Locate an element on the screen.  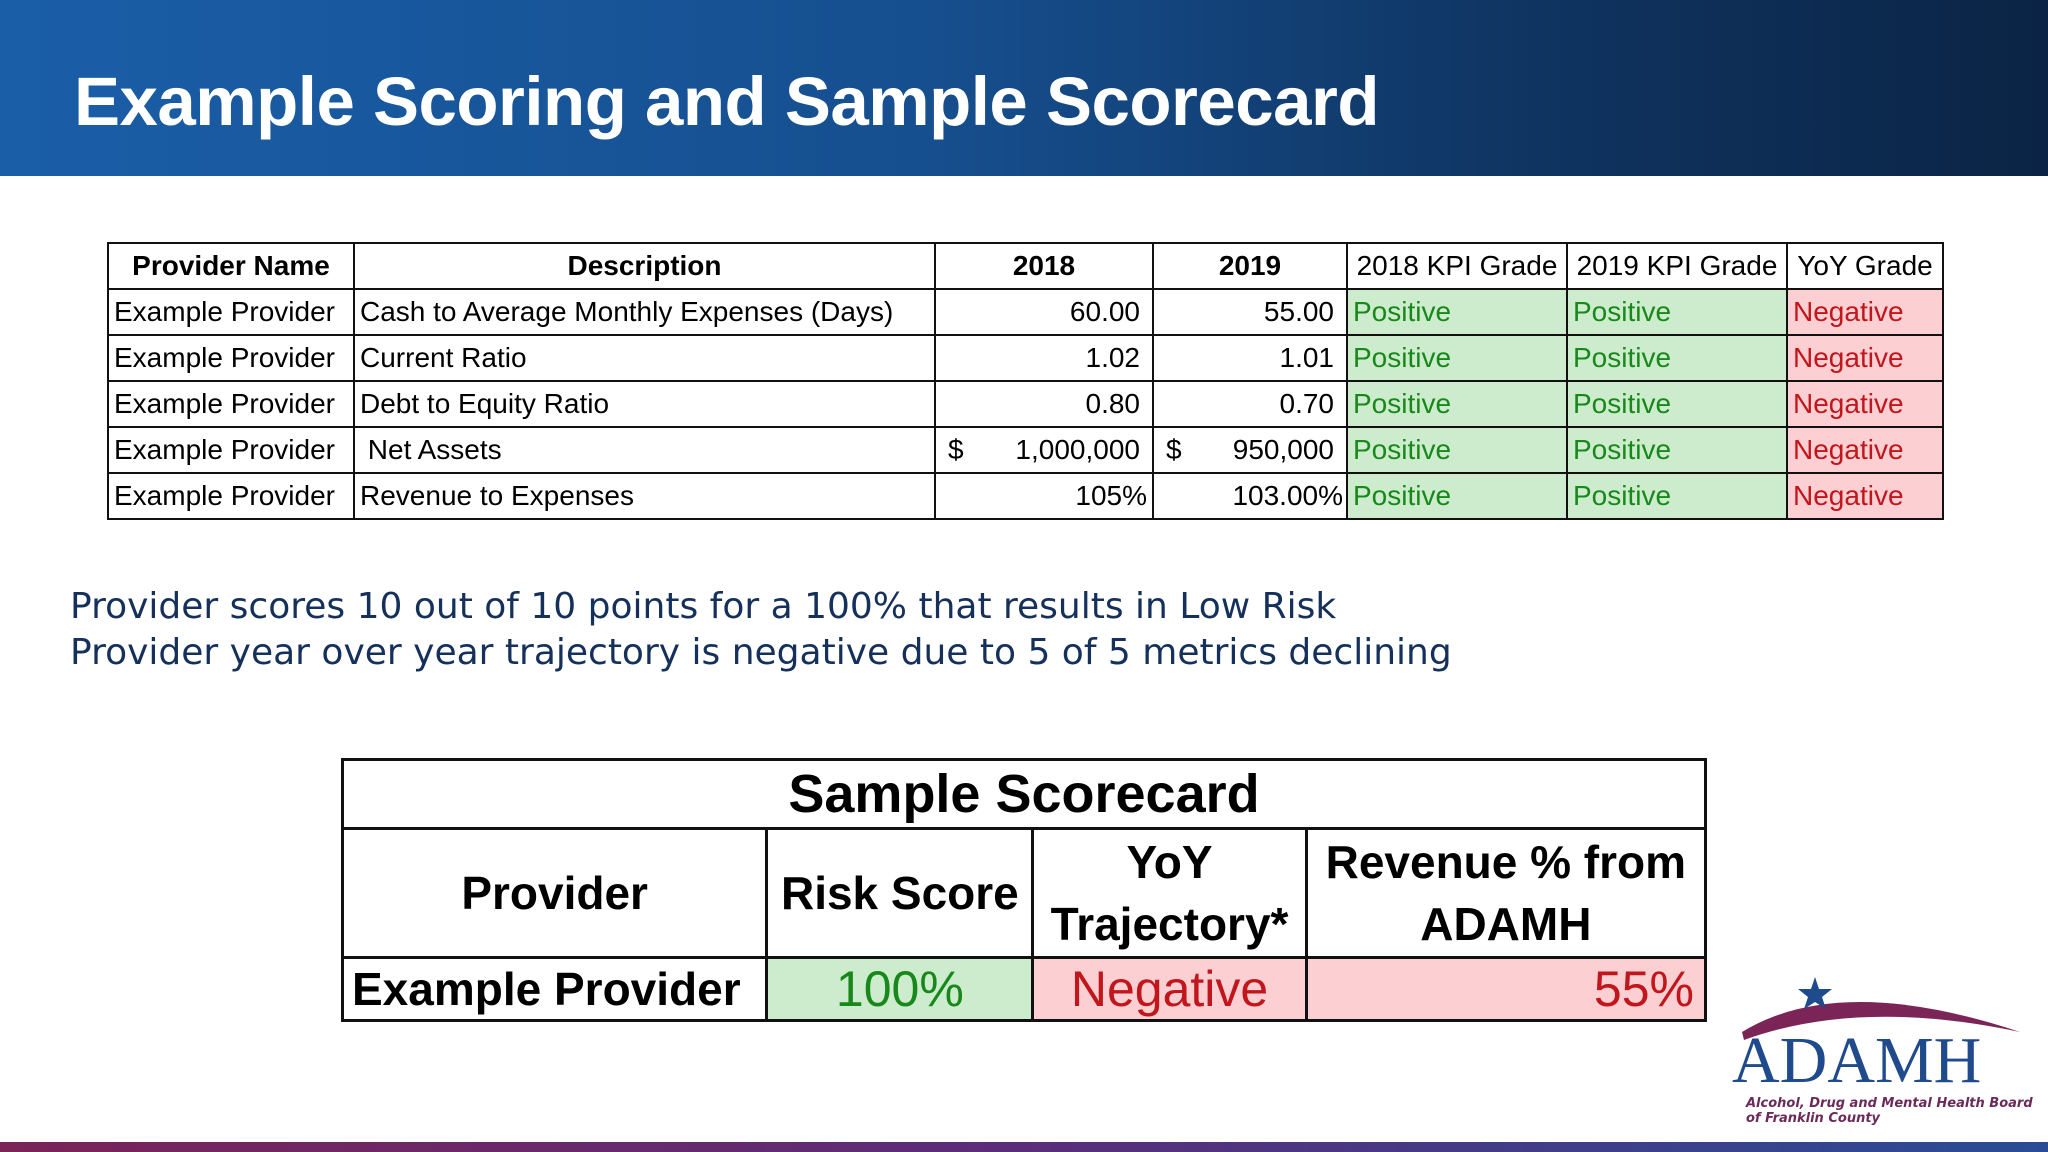
scorecard-title: Sample Scorecard is located at coordinates (1024, 794).